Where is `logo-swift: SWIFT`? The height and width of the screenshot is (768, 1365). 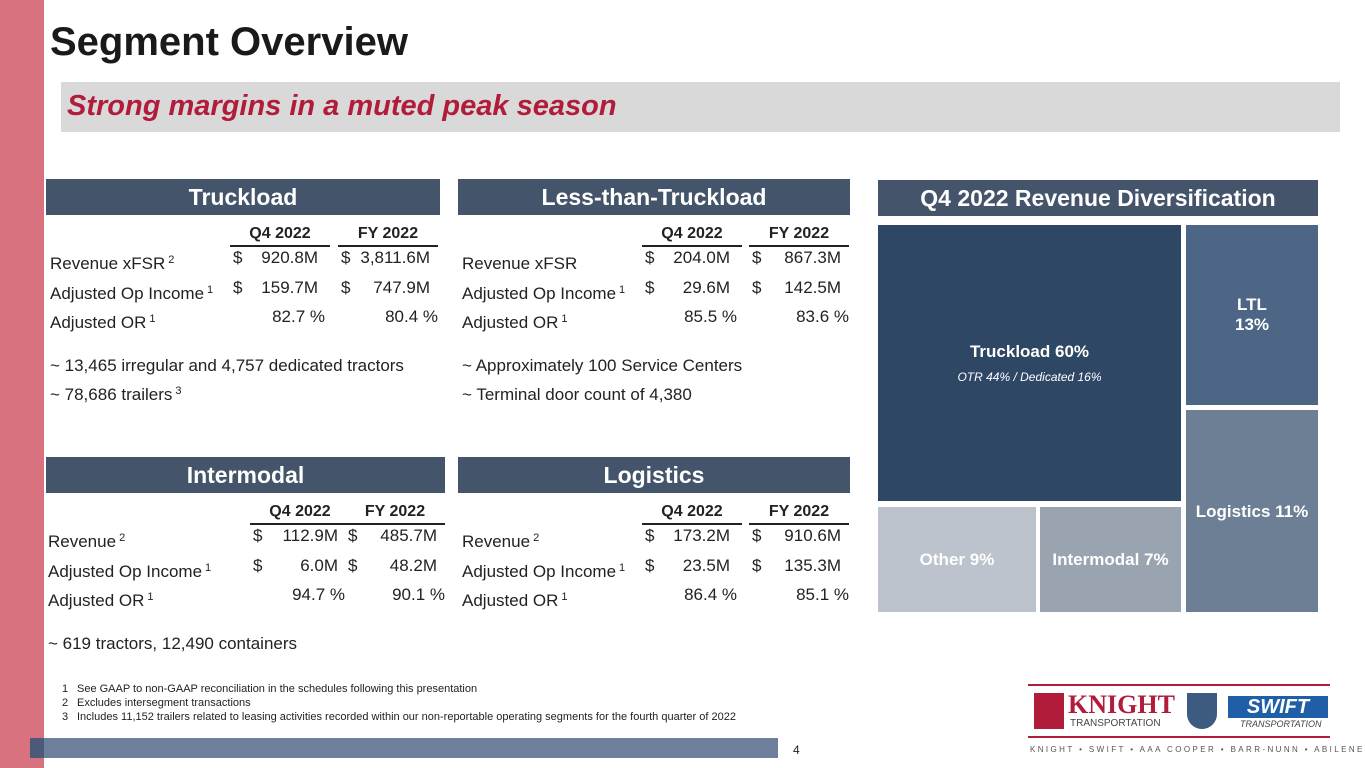 logo-swift: SWIFT is located at coordinates (1278, 707).